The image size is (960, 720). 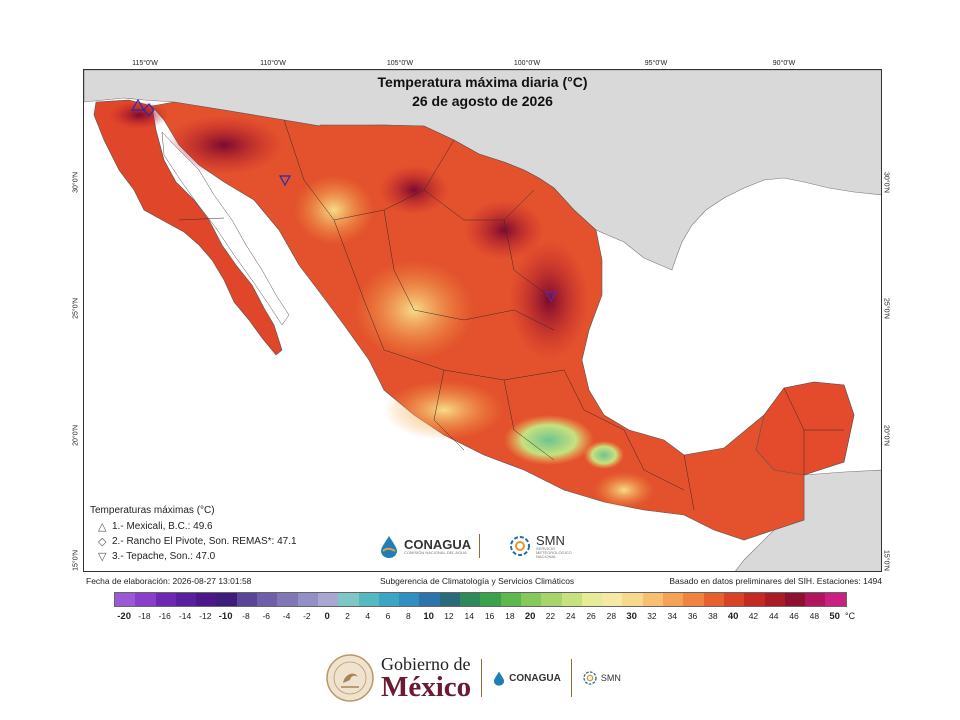 I want to click on branding-bar: Gobierno de México CONAGUA SMN, so click(x=485, y=678).